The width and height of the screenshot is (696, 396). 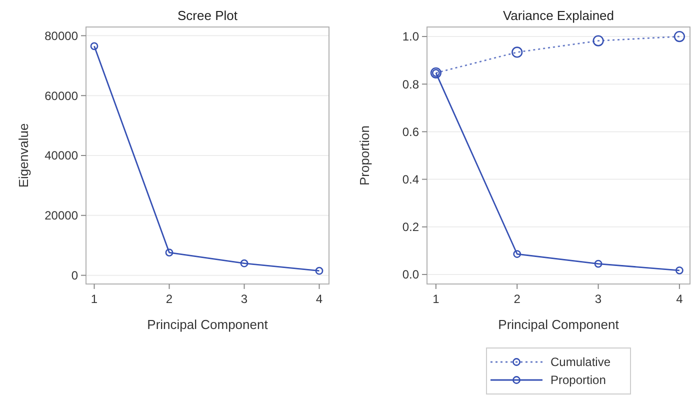 I want to click on legend-label: Proportion, so click(x=578, y=380).